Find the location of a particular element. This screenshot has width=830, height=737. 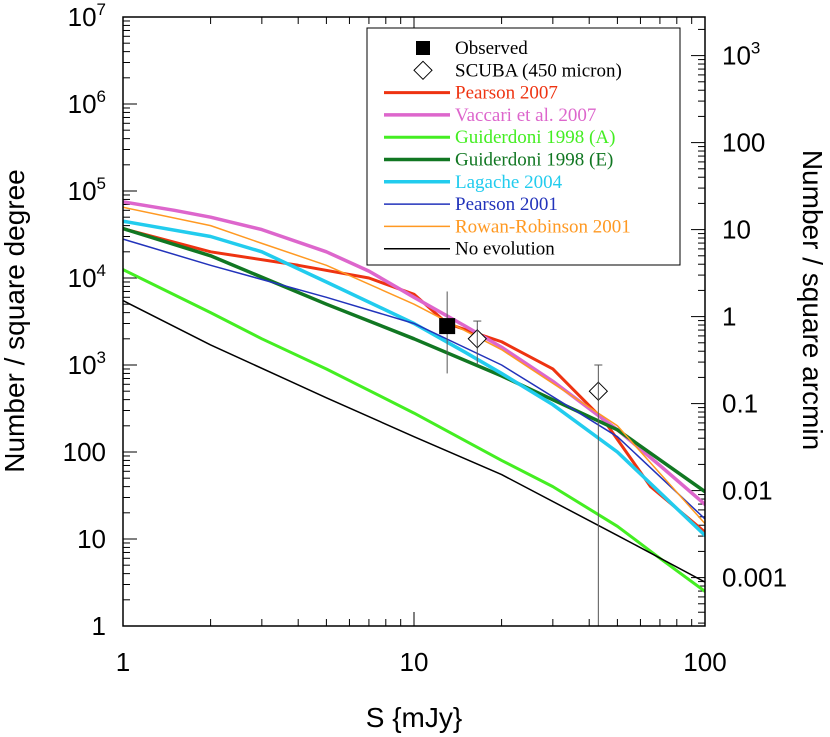

legend-label-pearson-2007: Pearson 2007 is located at coordinates (506, 93).